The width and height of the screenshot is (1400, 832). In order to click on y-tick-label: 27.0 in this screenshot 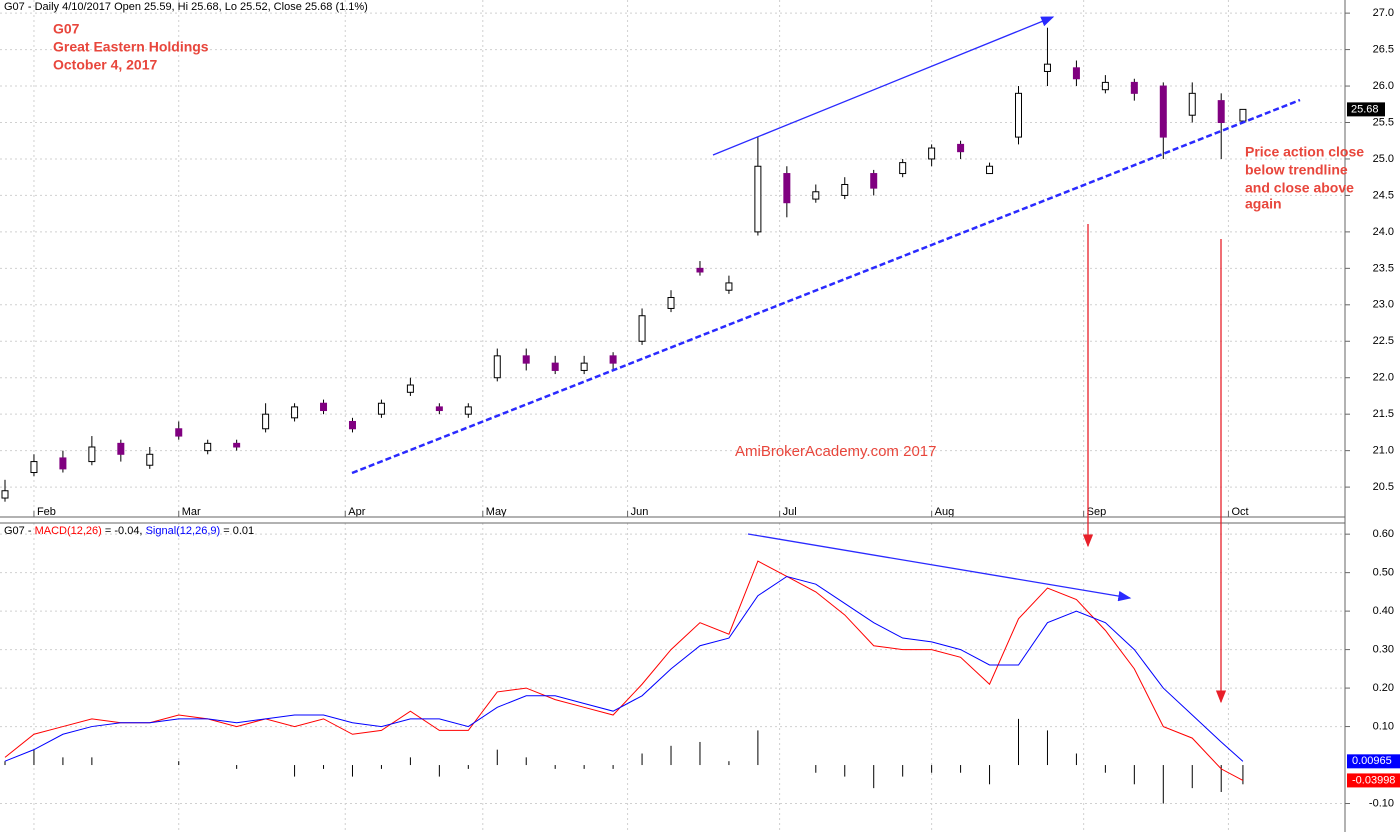, I will do `click(1383, 13)`.